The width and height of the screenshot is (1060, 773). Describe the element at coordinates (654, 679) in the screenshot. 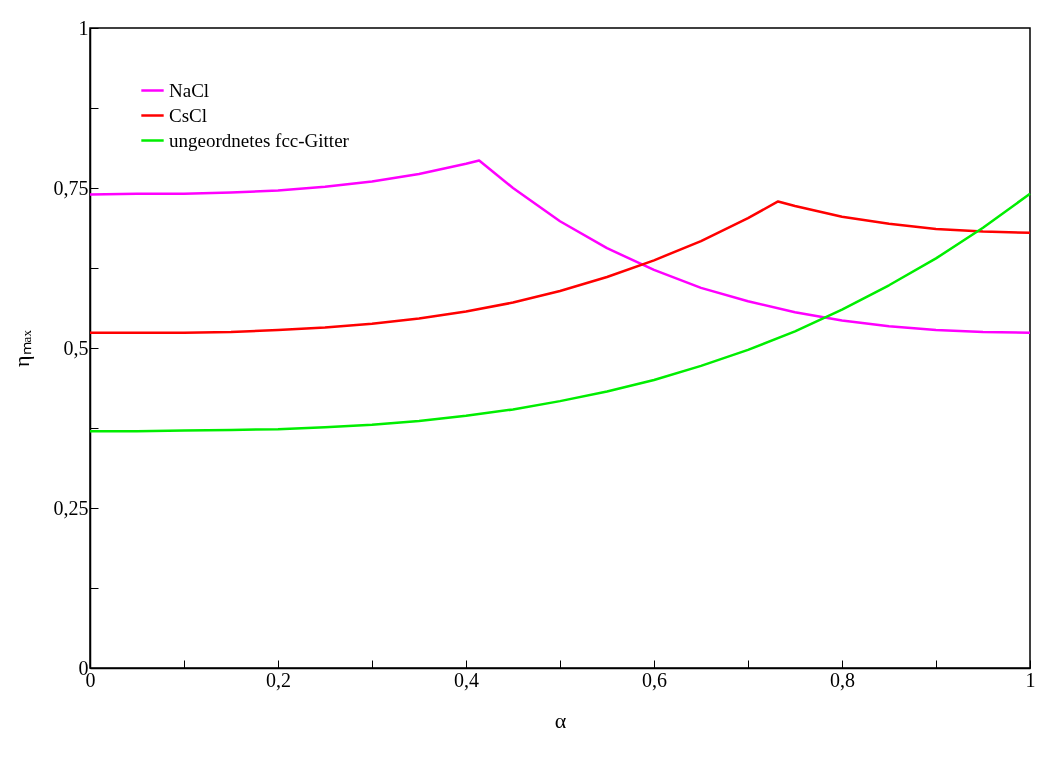

I see `x-tick-label: 0,6` at that location.